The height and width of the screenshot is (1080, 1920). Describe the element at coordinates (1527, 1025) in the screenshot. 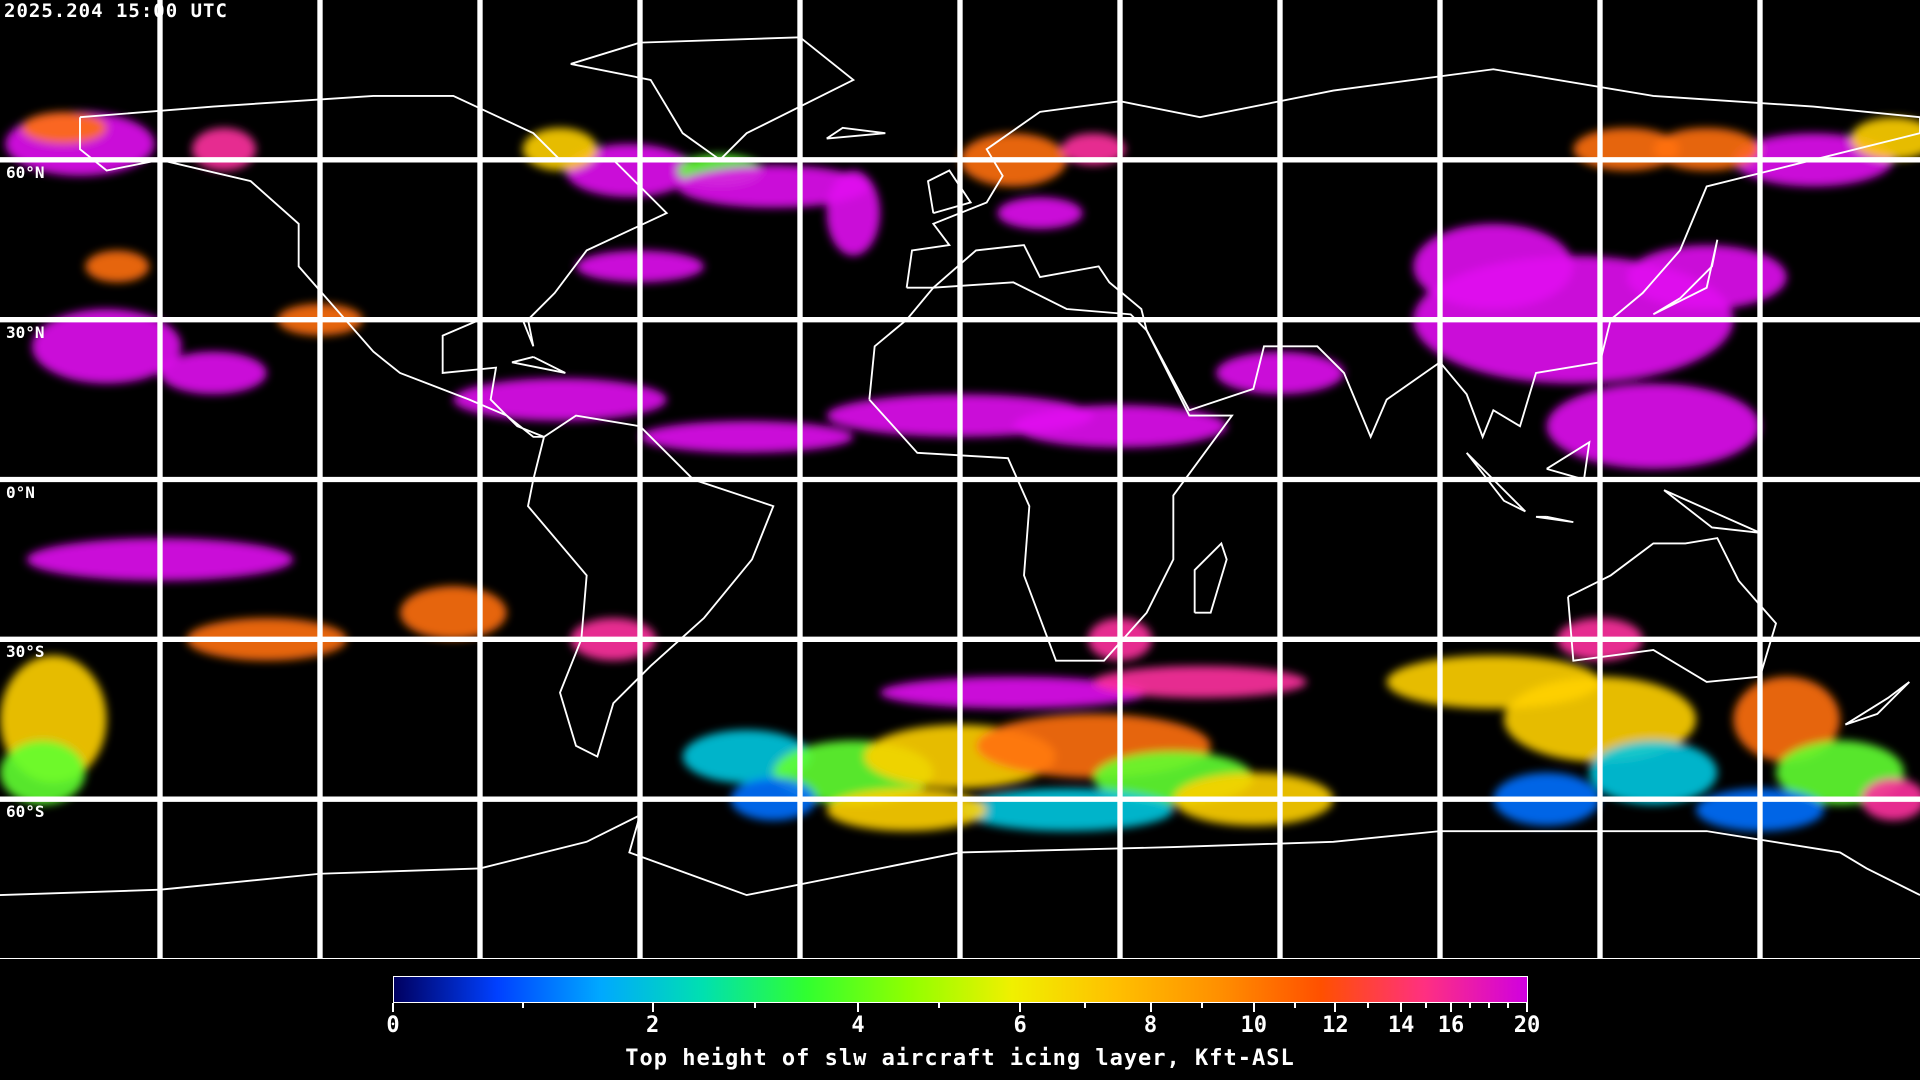

I see `tick-label: 20` at that location.